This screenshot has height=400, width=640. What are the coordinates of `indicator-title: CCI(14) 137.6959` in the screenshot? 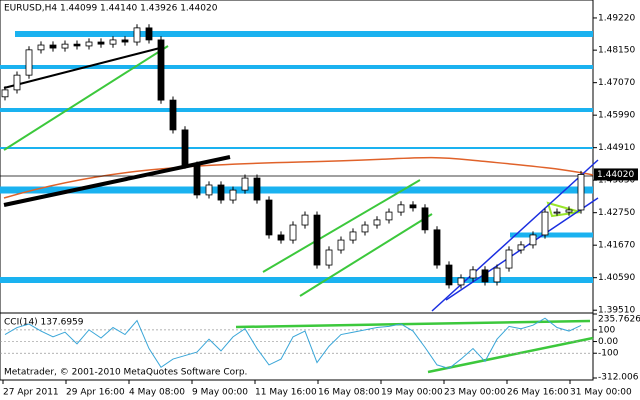 It's located at (44, 323).